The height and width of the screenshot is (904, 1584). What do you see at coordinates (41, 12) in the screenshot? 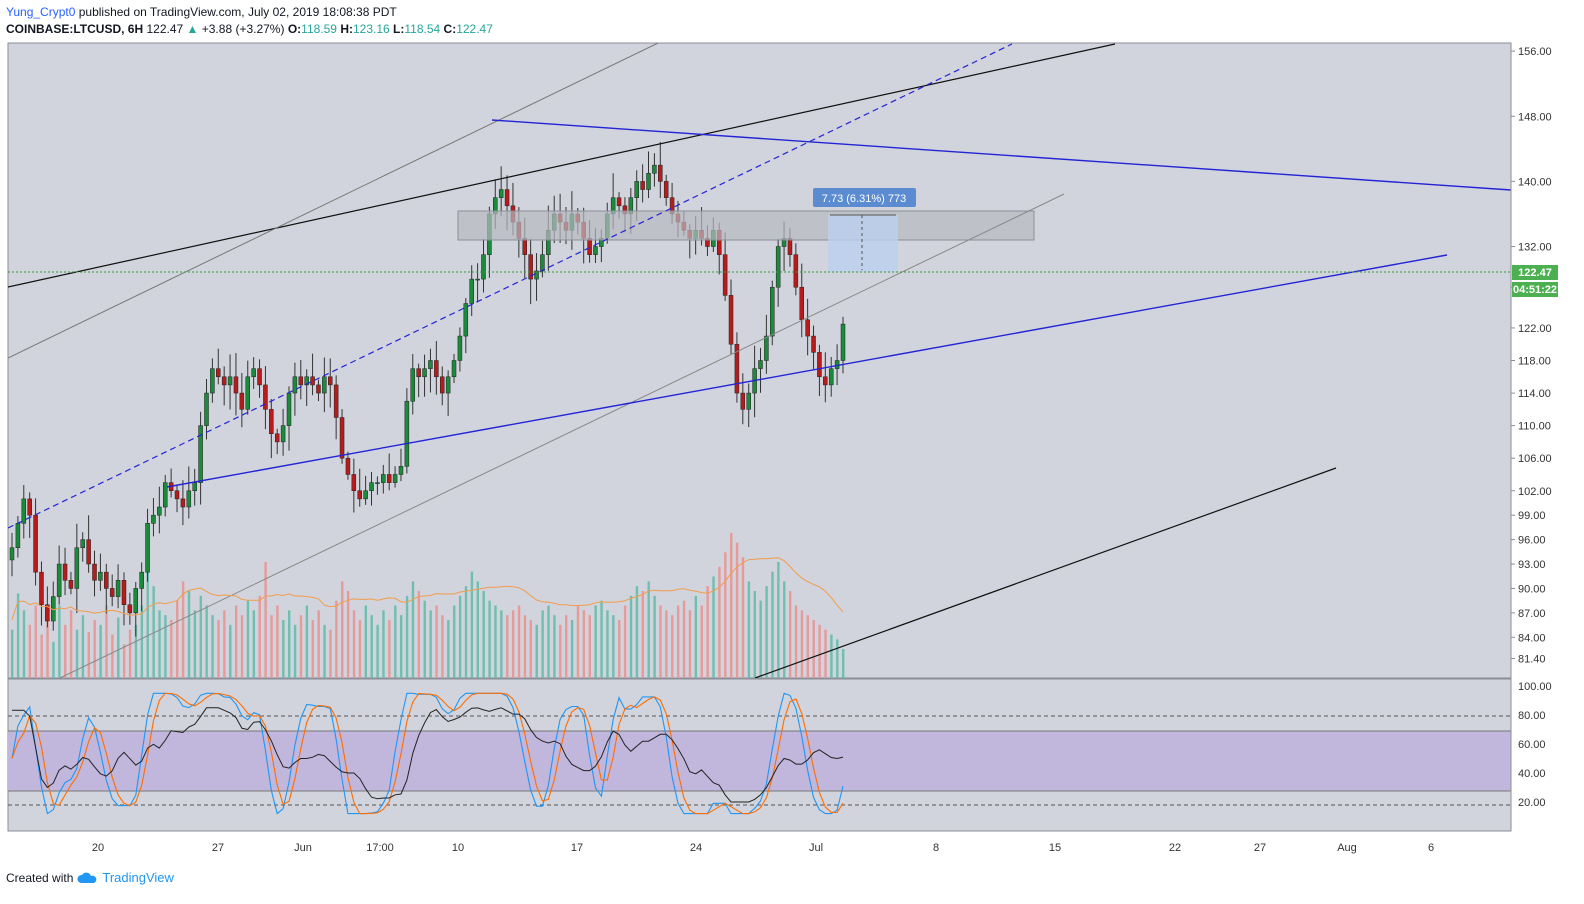
I see `author-name: Yung_Crypt0` at bounding box center [41, 12].